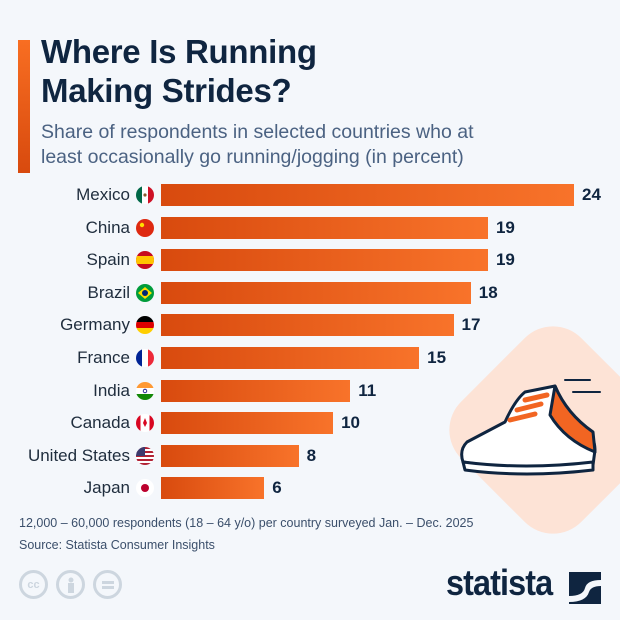 This screenshot has width=620, height=620. I want to click on creative-commons-icon: cc, so click(33, 584).